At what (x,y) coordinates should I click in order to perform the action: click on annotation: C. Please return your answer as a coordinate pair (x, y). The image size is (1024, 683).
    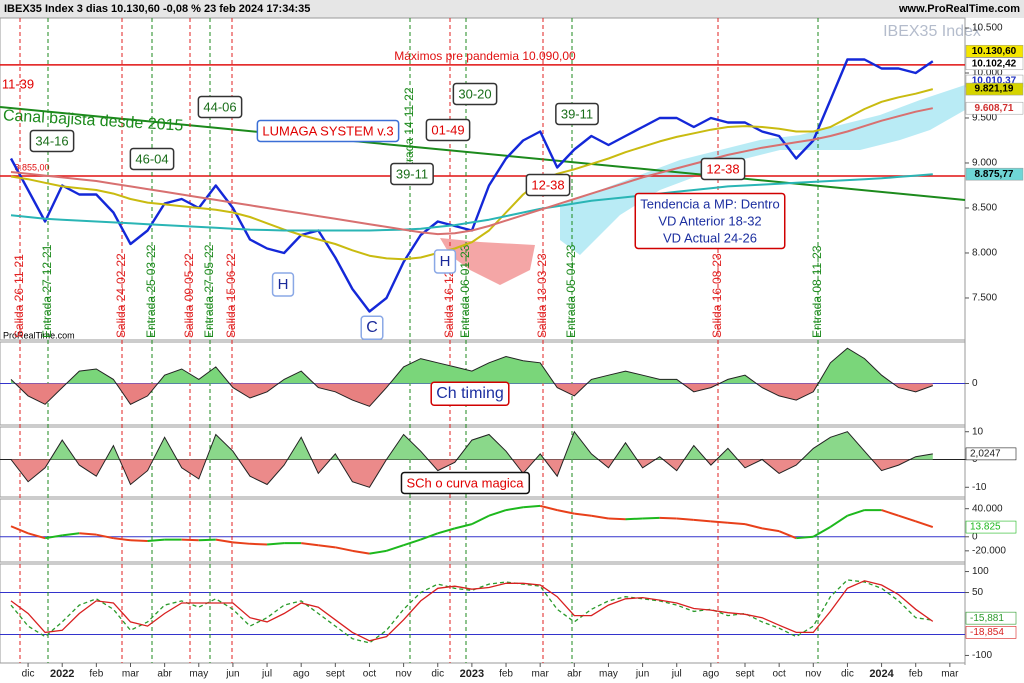
    Looking at the image, I should click on (372, 327).